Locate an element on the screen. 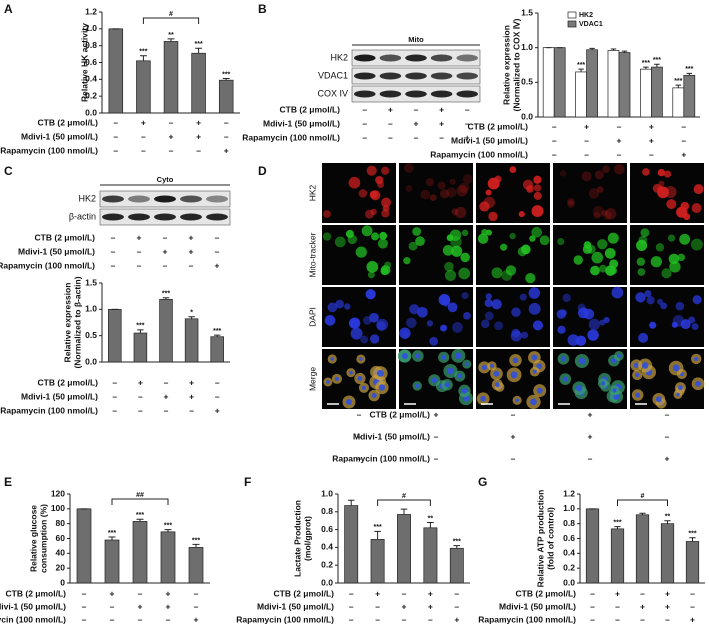 The width and height of the screenshot is (709, 631). blot-band is located at coordinates (467, 58).